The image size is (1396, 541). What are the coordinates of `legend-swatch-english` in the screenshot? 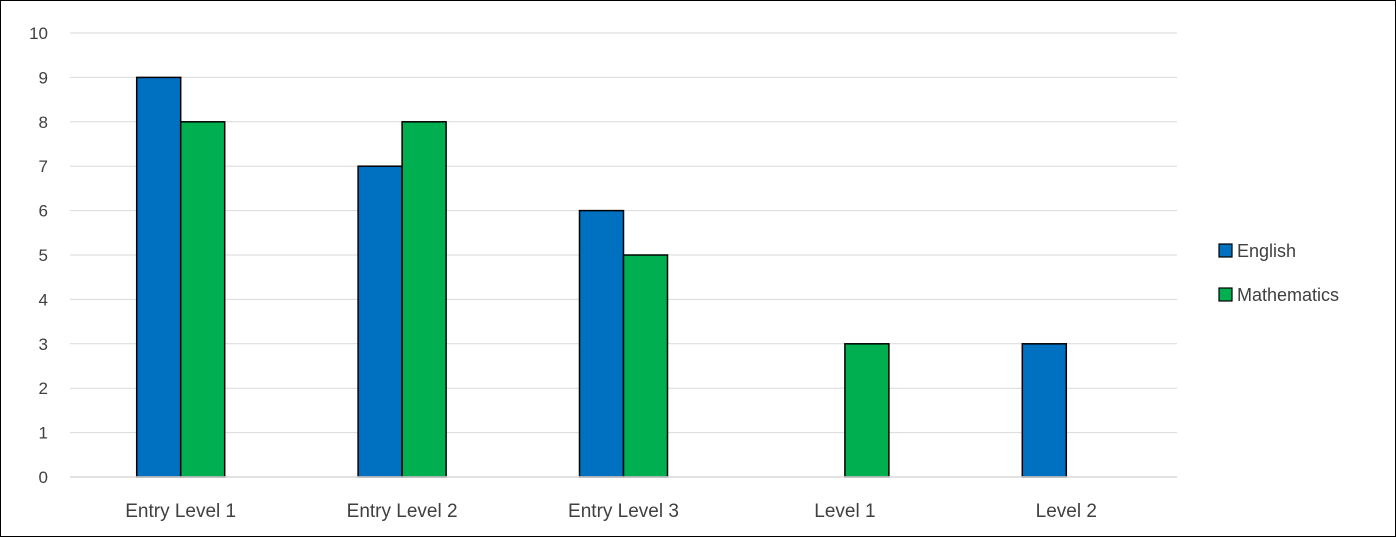 It's located at (1225, 250).